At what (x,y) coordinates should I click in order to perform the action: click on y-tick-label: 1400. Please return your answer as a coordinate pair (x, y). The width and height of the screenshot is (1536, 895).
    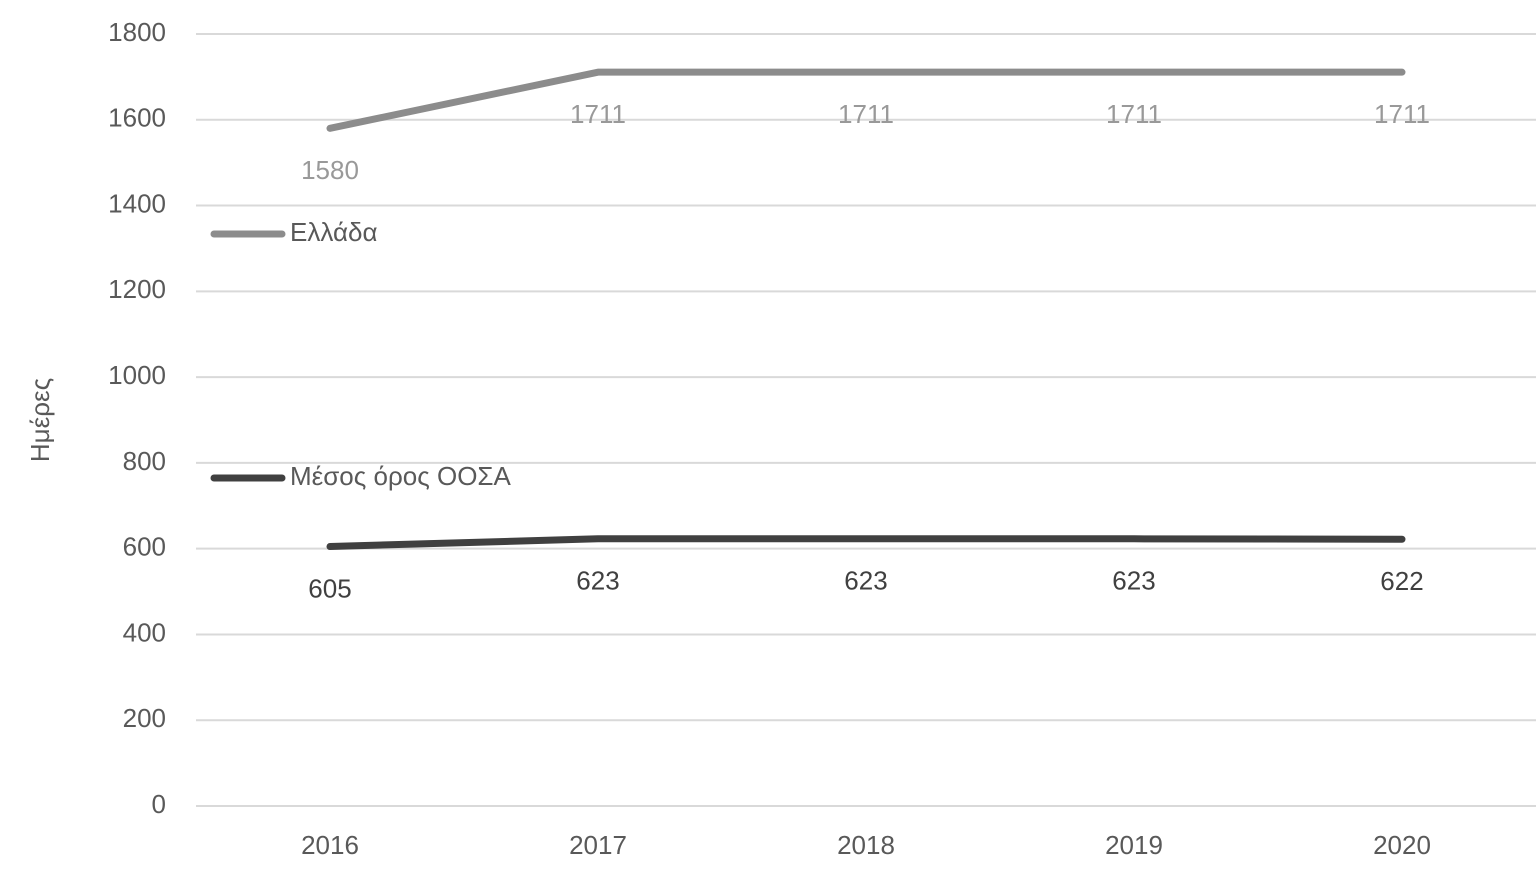
    Looking at the image, I should click on (137, 203).